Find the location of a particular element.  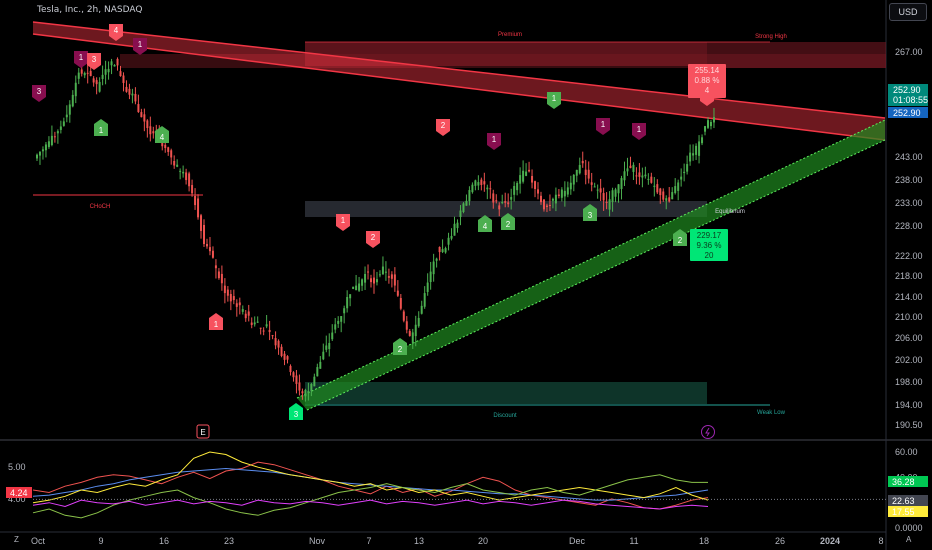

last-price-value: 252.90 is located at coordinates (907, 90).